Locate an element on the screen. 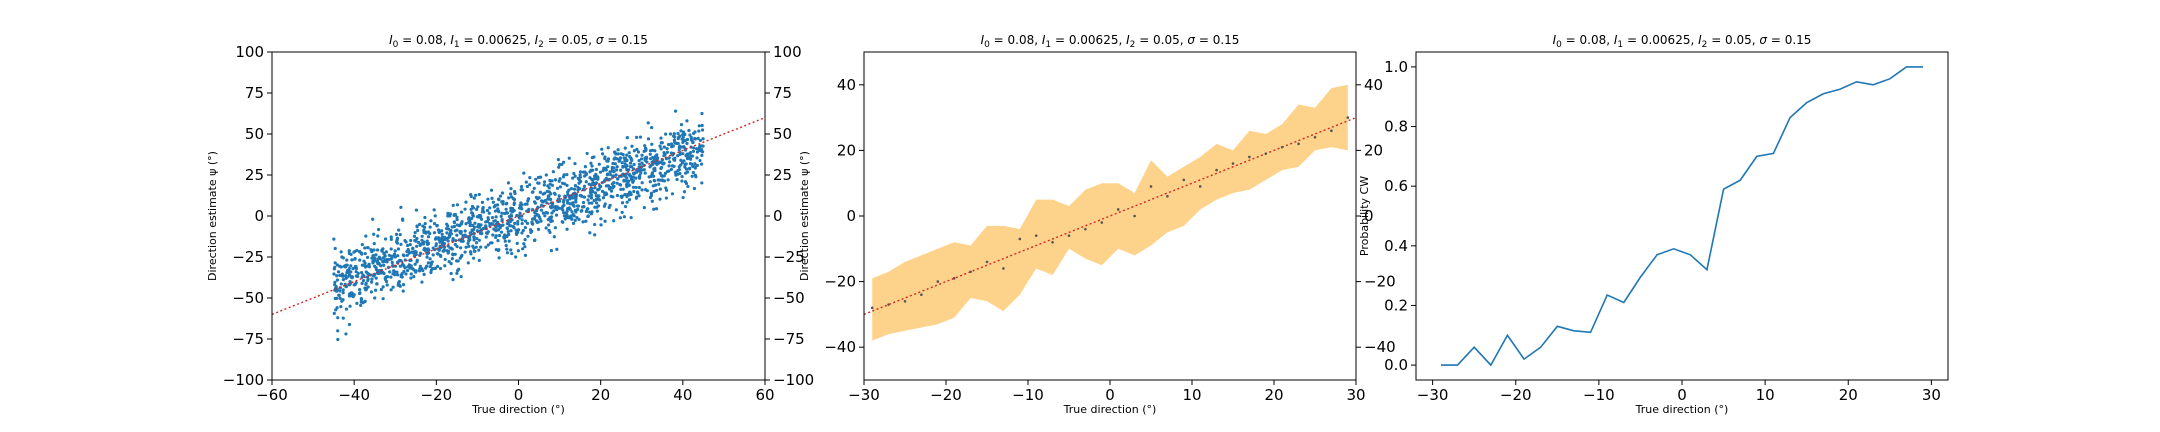 The width and height of the screenshot is (2160, 432). y-axis-label-1: Direction estimate ψ (°) is located at coordinates (804, 216).